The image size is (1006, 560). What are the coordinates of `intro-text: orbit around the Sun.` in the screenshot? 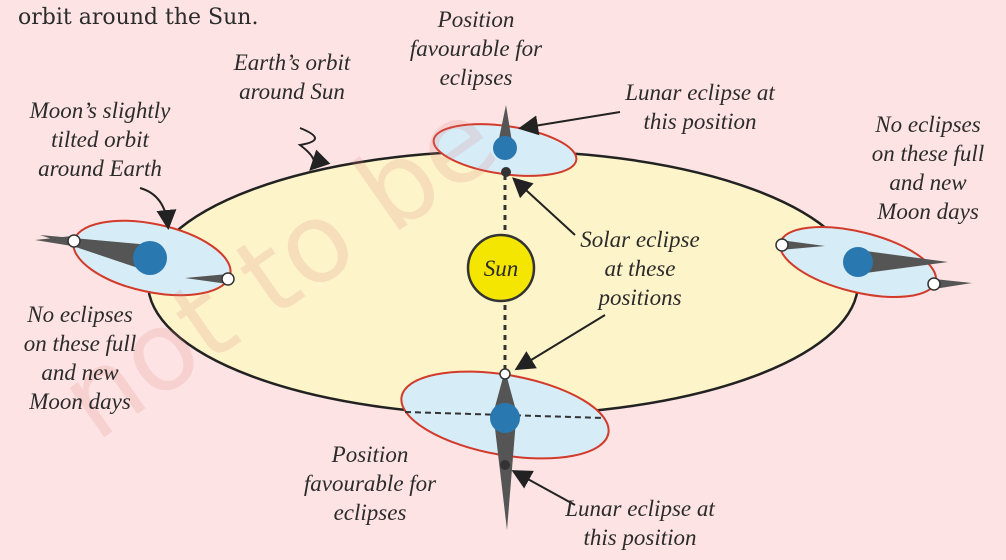 It's located at (138, 17).